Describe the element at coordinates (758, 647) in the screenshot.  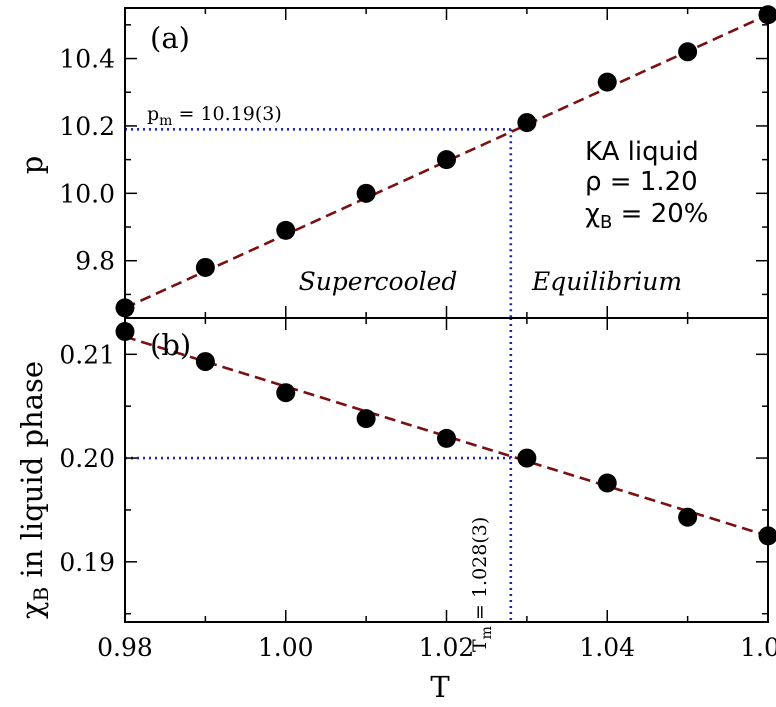
I see `x-tick-label-4: 1.06` at that location.